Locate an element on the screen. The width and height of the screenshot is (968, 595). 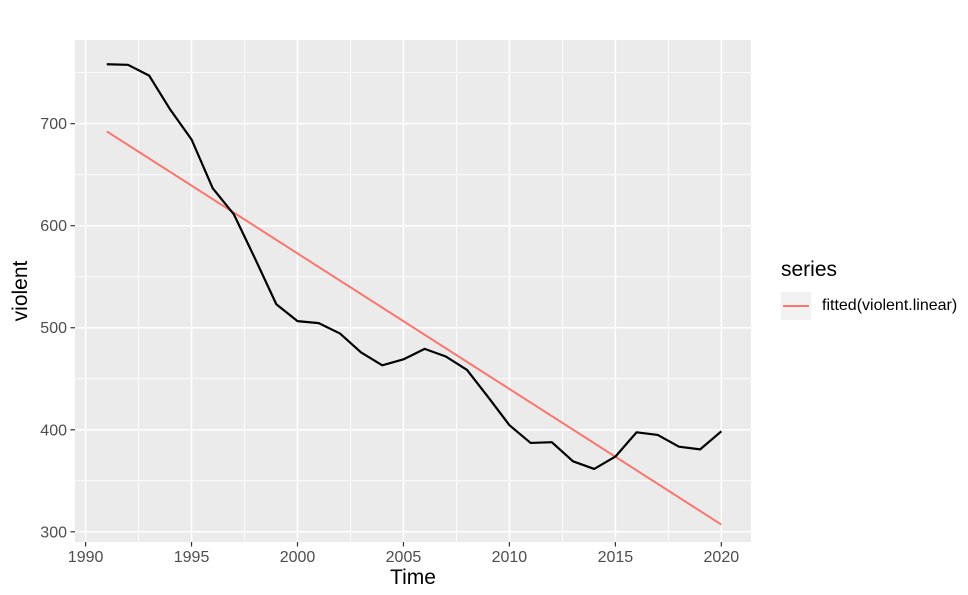
y-tick-label: 600 is located at coordinates (53, 226).